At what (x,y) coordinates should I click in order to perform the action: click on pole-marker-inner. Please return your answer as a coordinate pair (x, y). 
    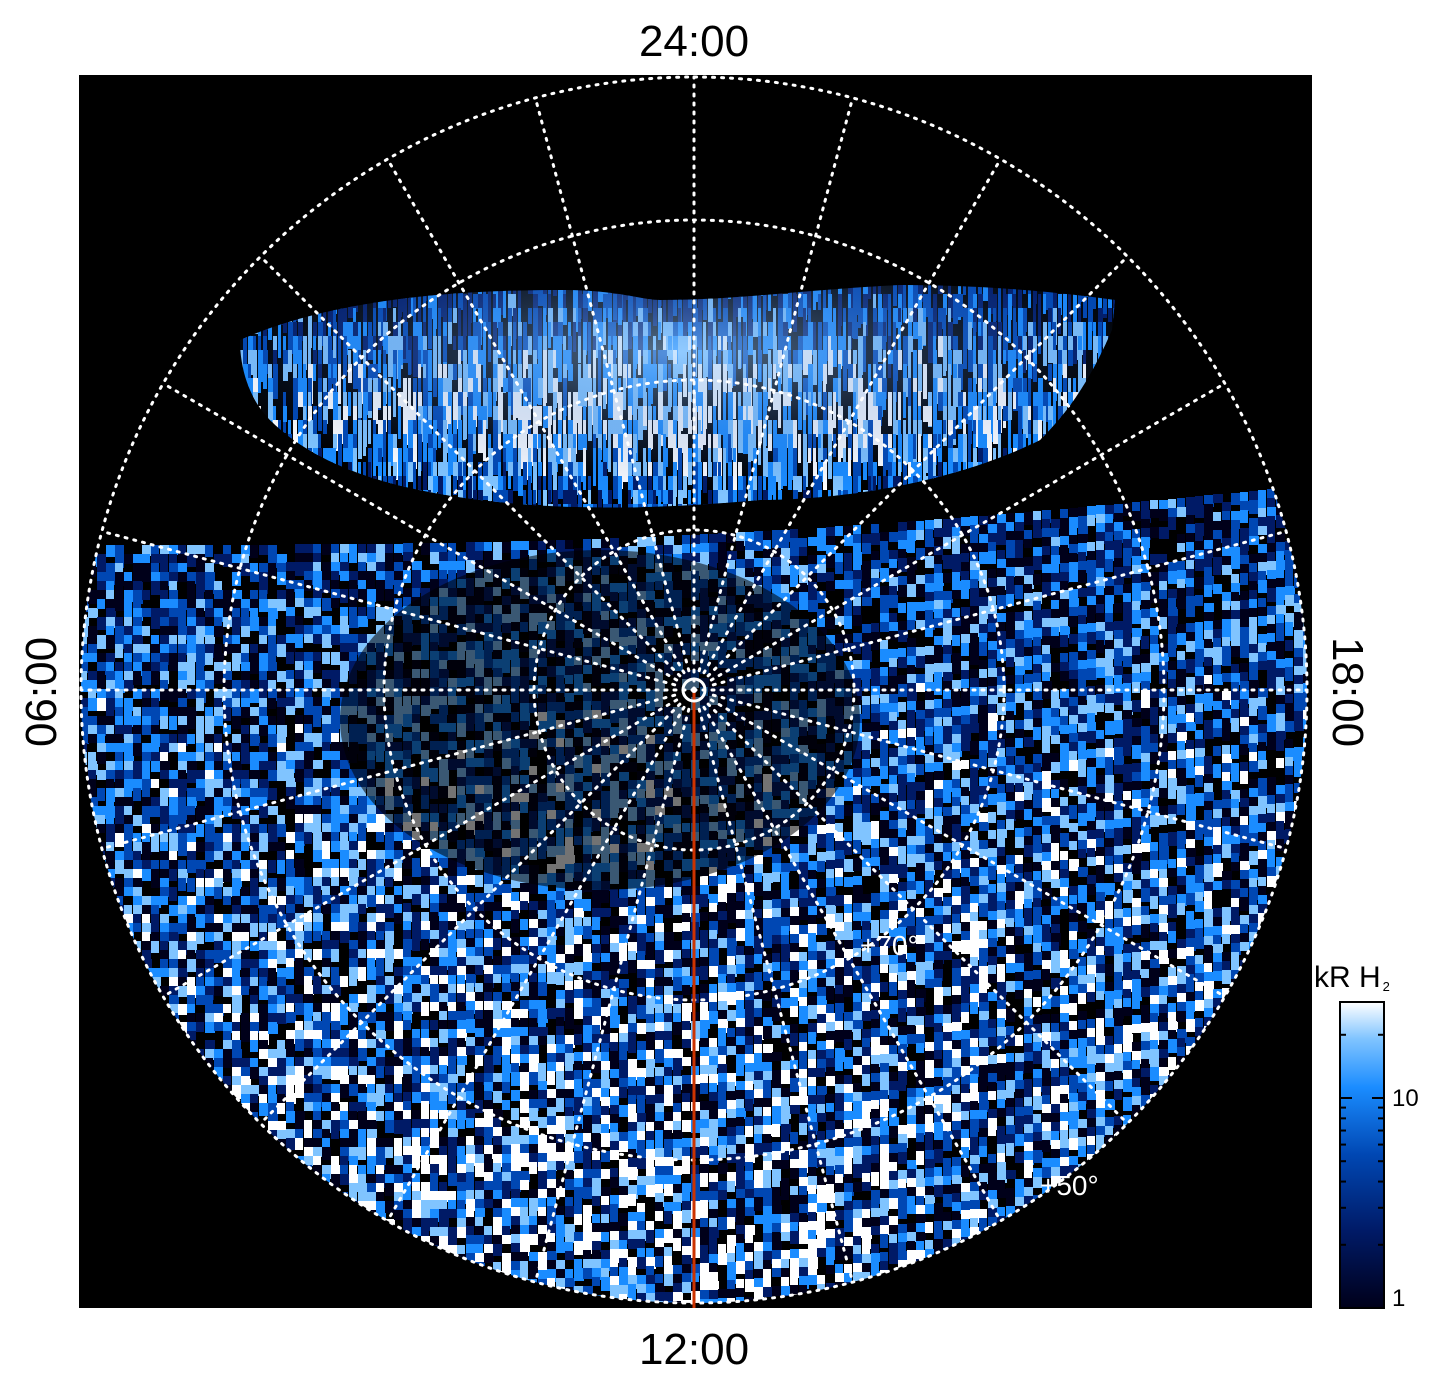
    Looking at the image, I should click on (694, 690).